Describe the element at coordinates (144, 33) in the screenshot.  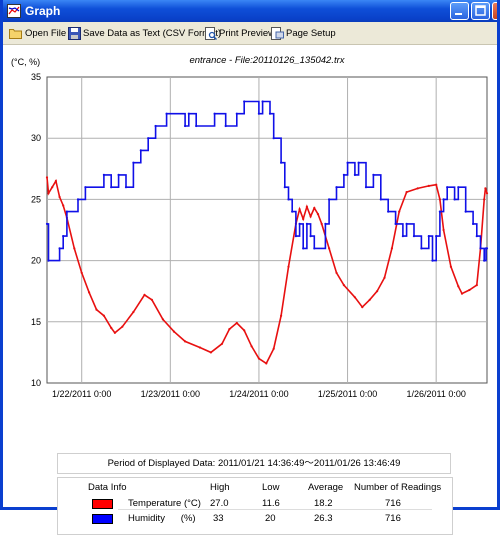
I see `save-text-button: Save Data as Text (CSV Format)` at that location.